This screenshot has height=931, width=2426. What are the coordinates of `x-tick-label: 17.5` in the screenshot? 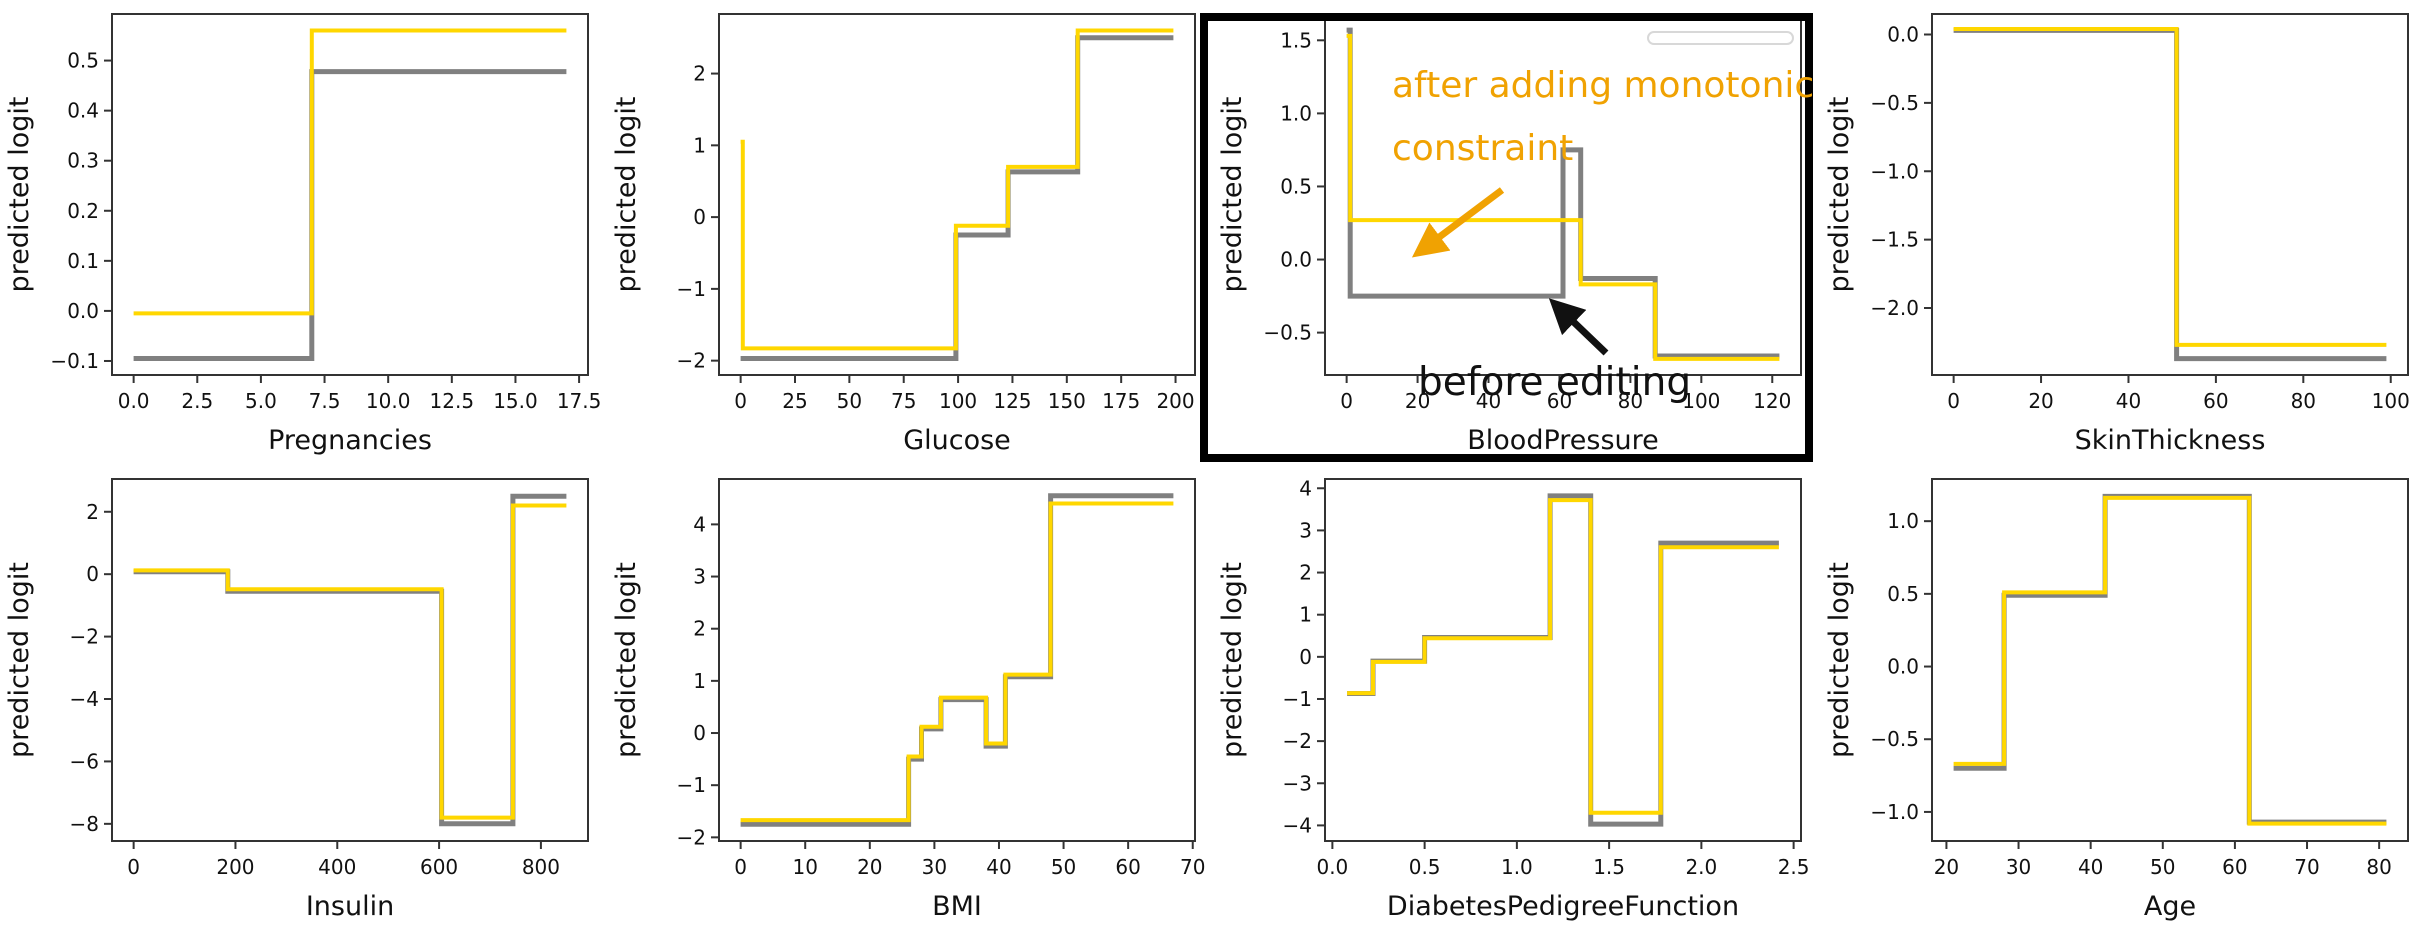 It's located at (579, 401).